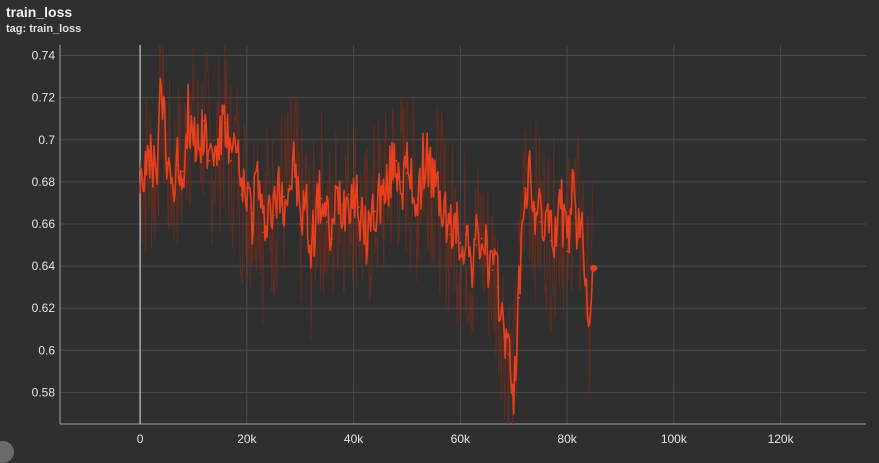 Image resolution: width=879 pixels, height=463 pixels. Describe the element at coordinates (781, 439) in the screenshot. I see `x-tick-label: 120k` at that location.